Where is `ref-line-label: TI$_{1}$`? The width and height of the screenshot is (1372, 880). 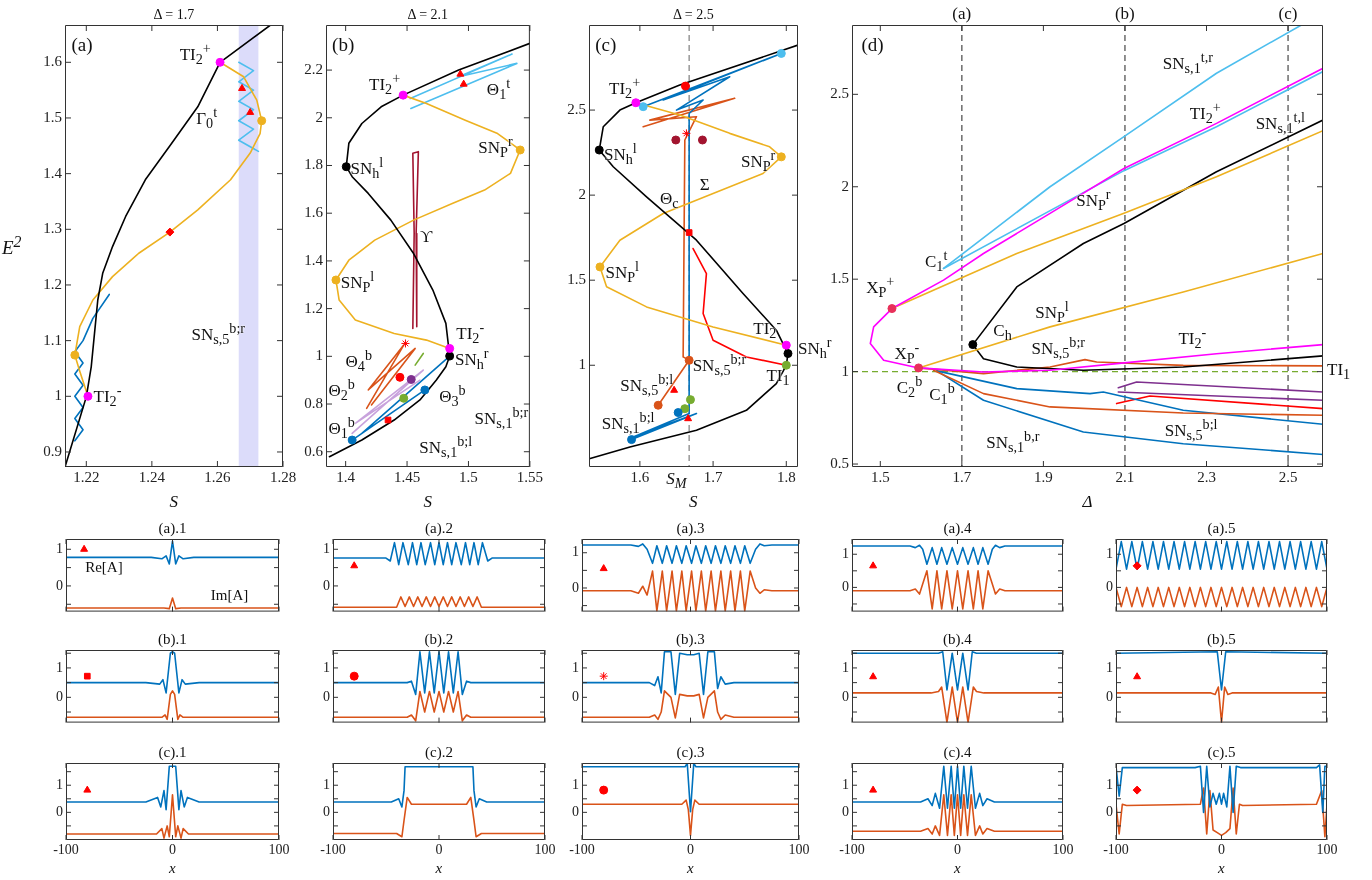 ref-line-label: TI$_{1}$ is located at coordinates (1339, 371).